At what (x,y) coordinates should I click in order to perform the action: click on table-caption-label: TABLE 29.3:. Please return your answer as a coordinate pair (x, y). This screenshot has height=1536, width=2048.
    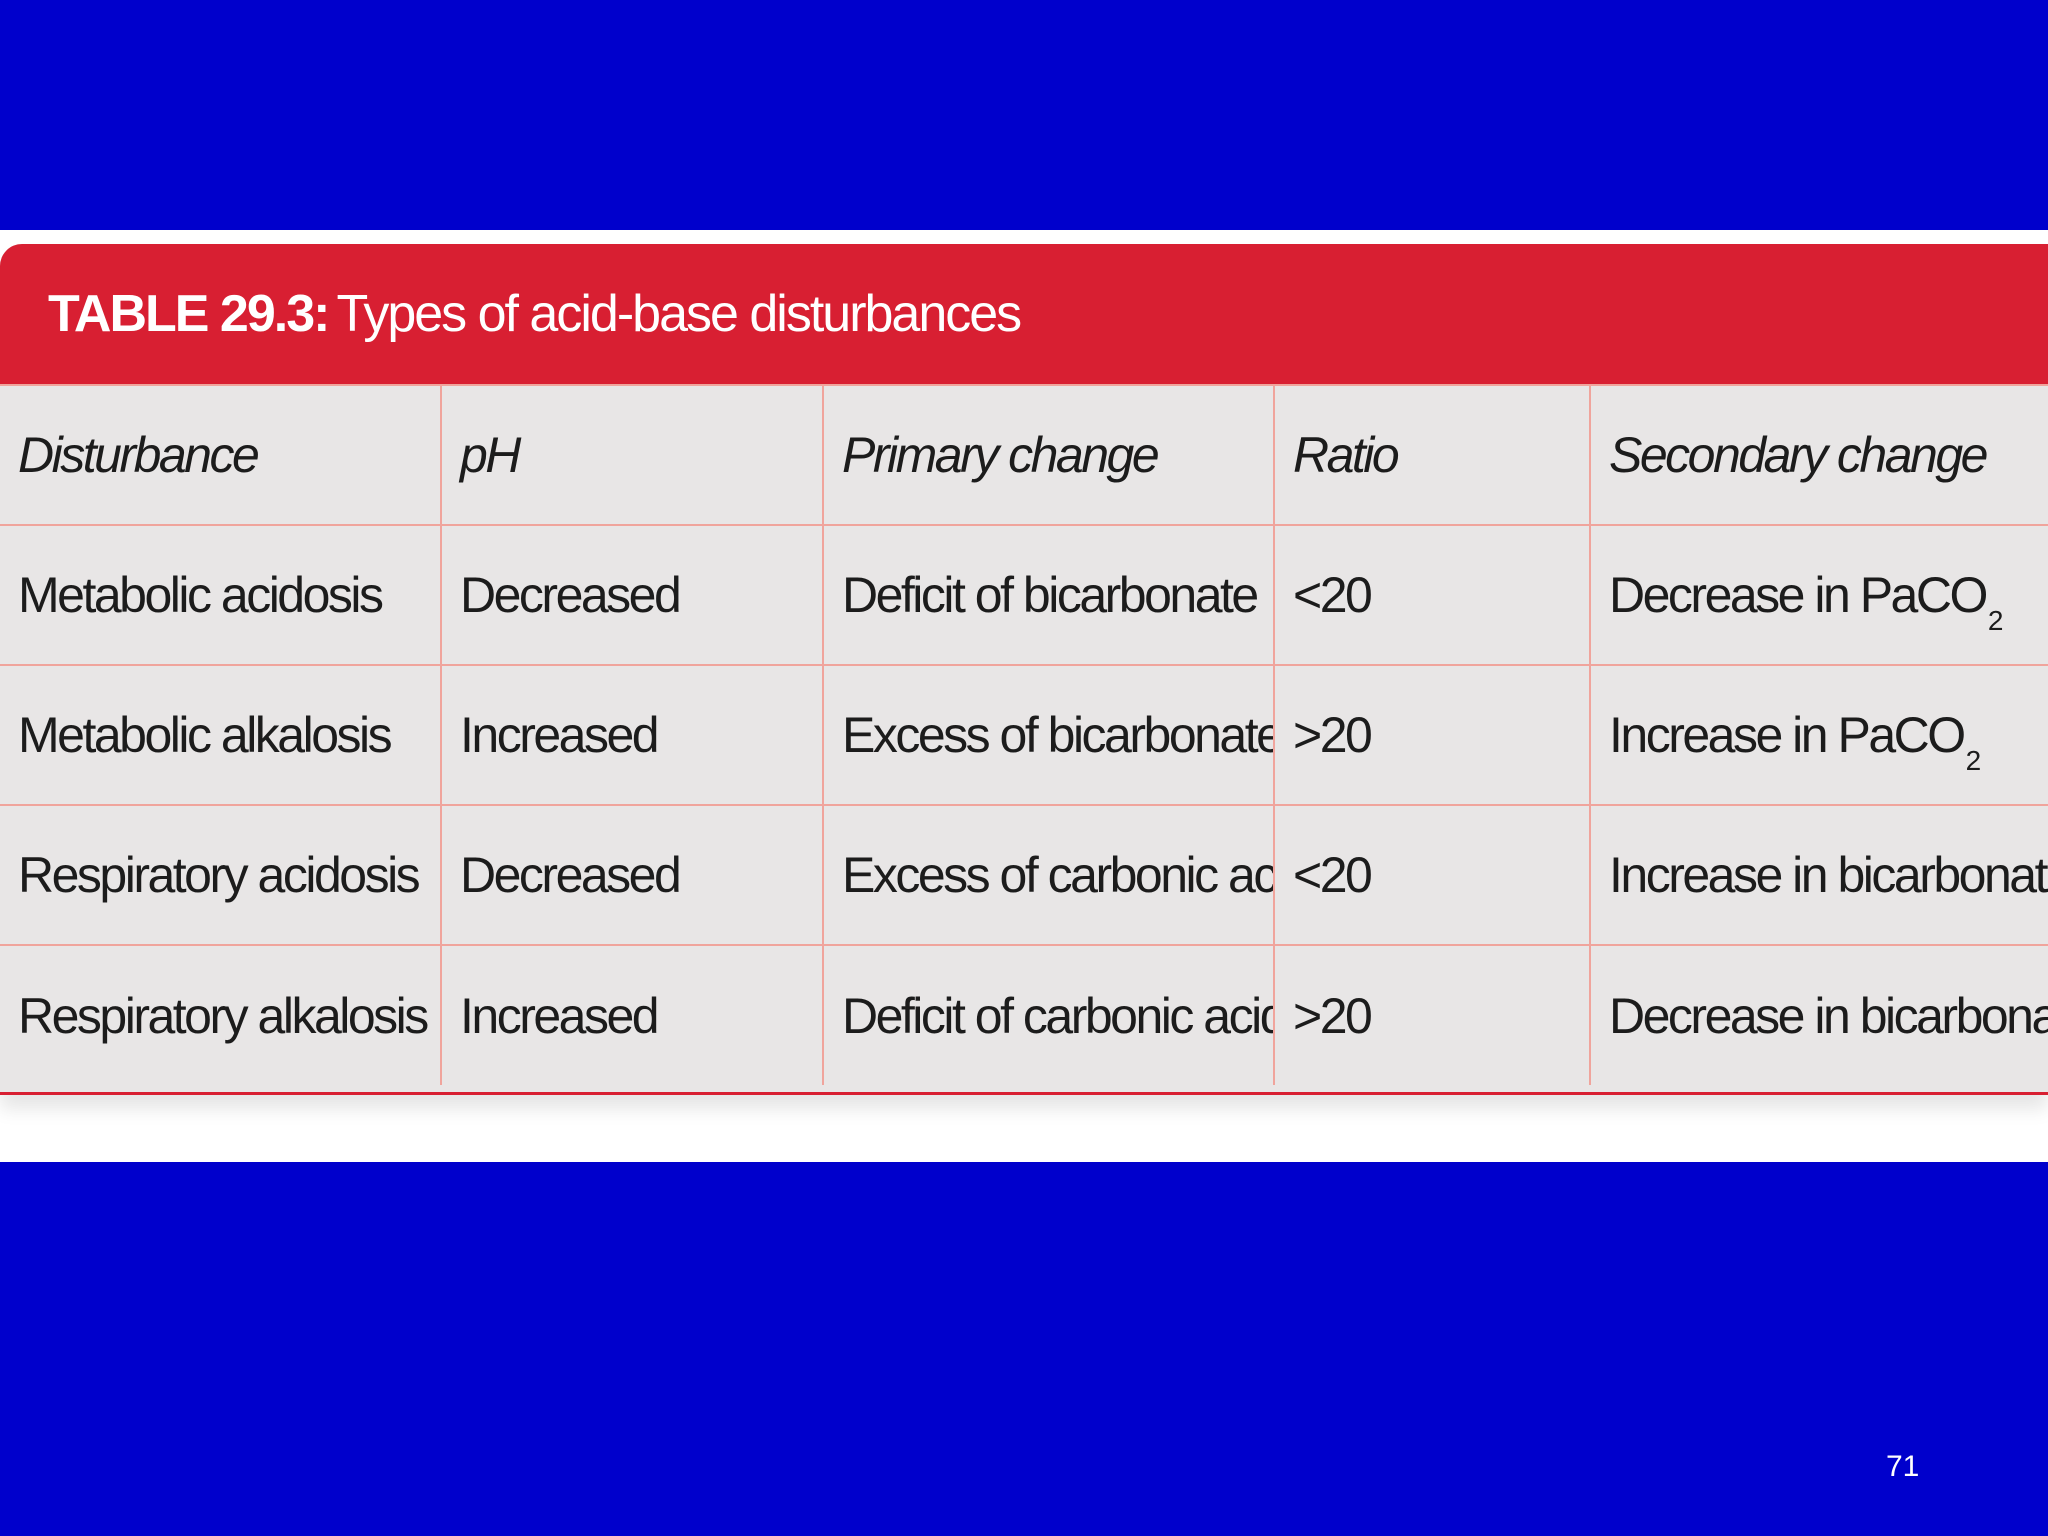
    Looking at the image, I should click on (189, 314).